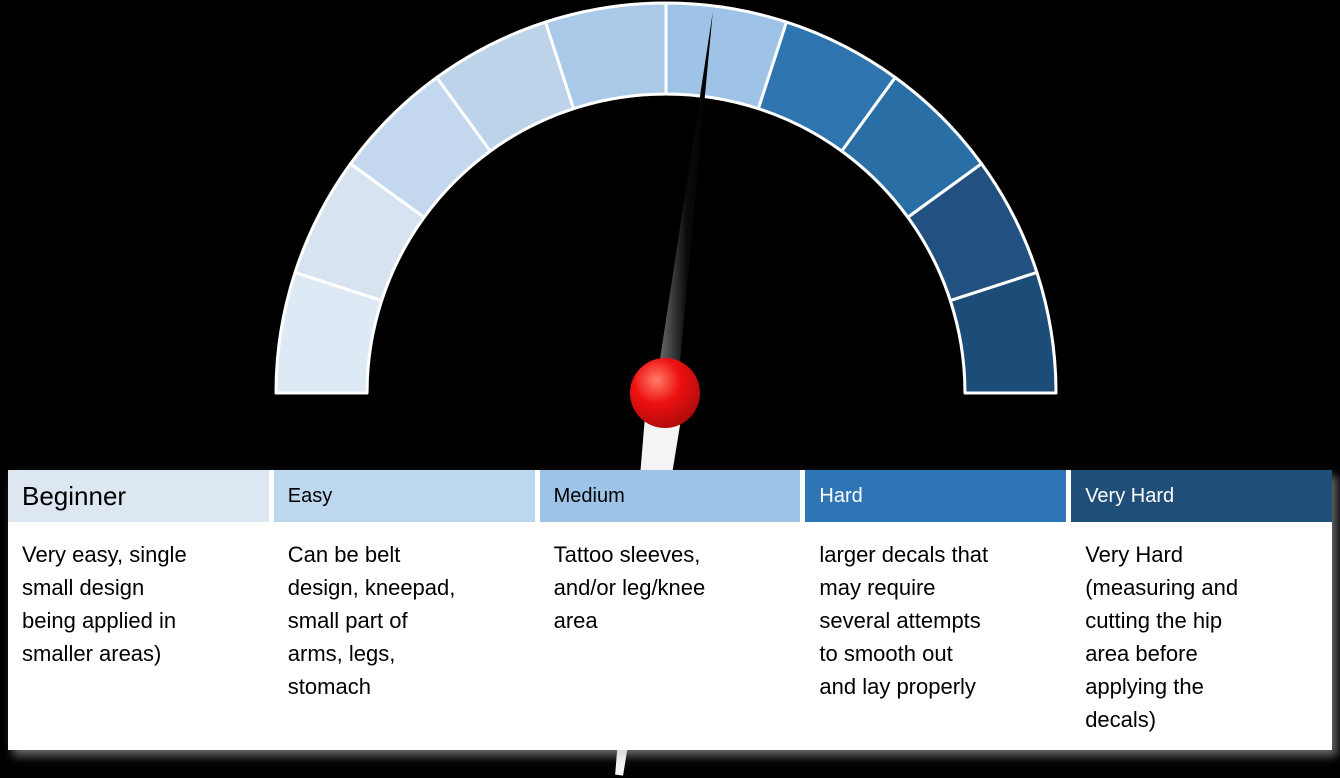  Describe the element at coordinates (684, 203) in the screenshot. I see `gauge-needle` at that location.